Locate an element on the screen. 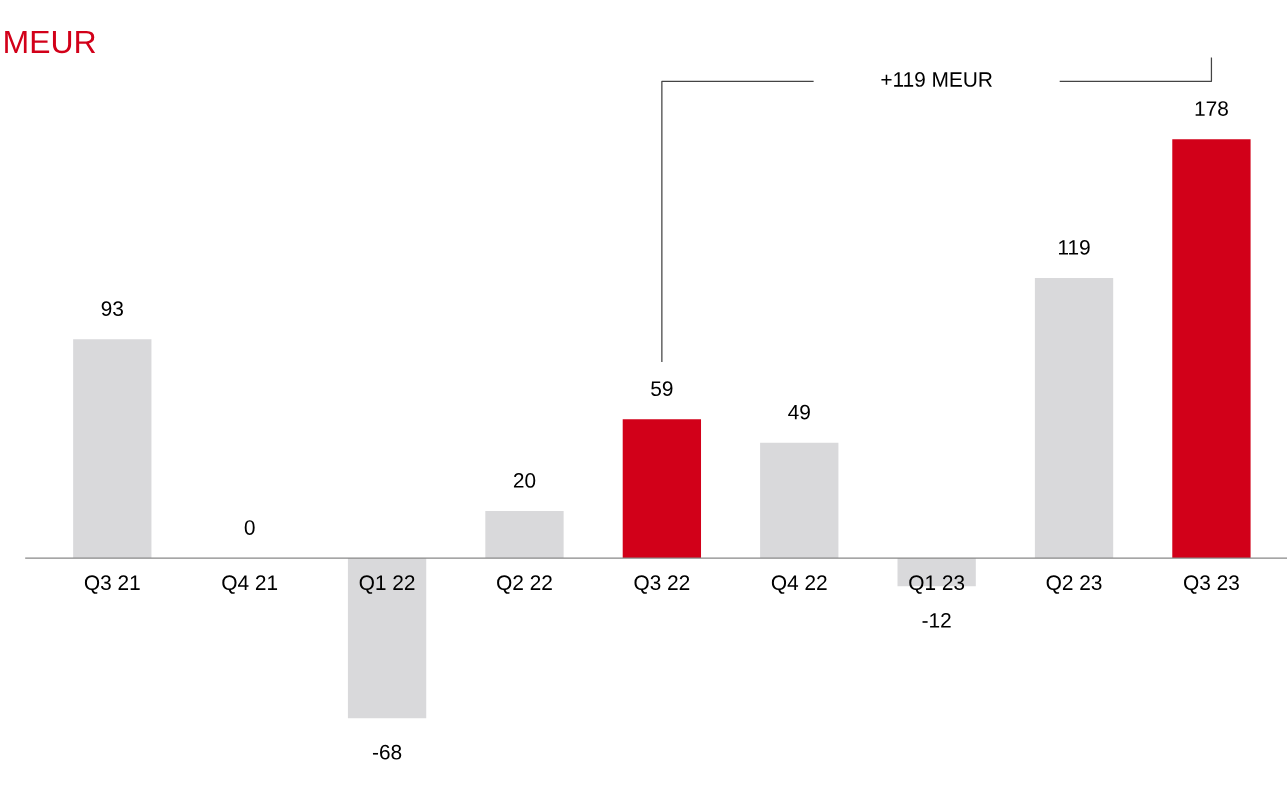 The width and height of the screenshot is (1287, 812). x-tick-label: Q4 21 is located at coordinates (250, 584).